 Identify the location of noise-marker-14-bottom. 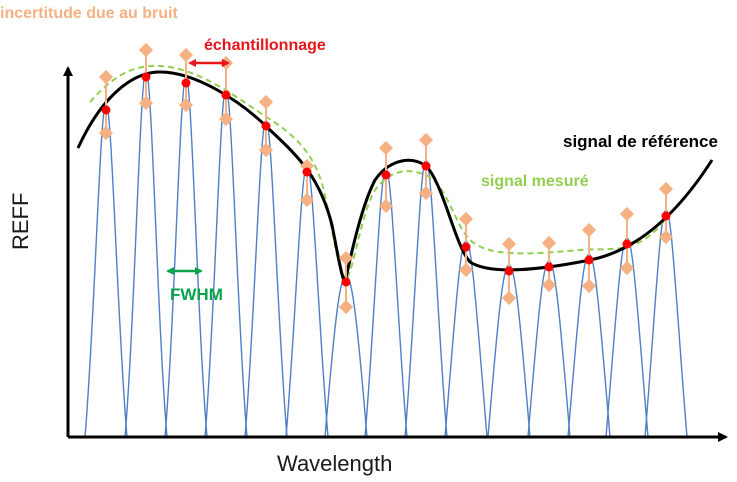
(627, 268).